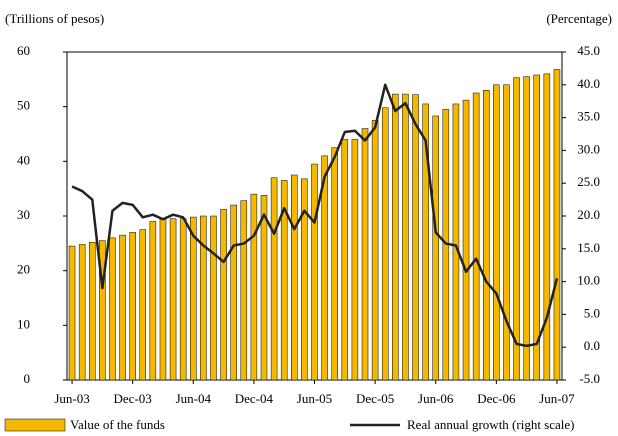  I want to click on x-tick-label: Jun-07, so click(557, 398).